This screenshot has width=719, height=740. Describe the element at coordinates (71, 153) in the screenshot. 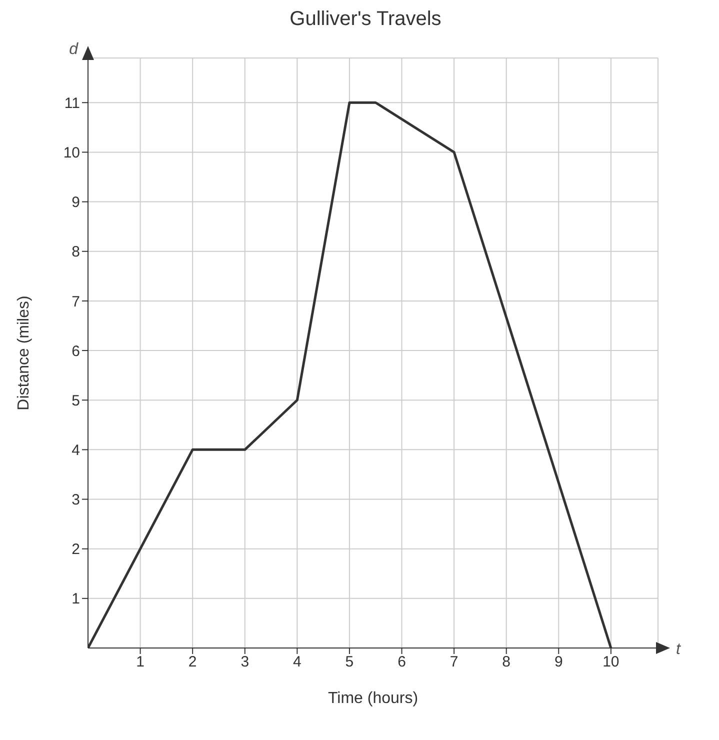

I see `y-tick-label: 10` at that location.